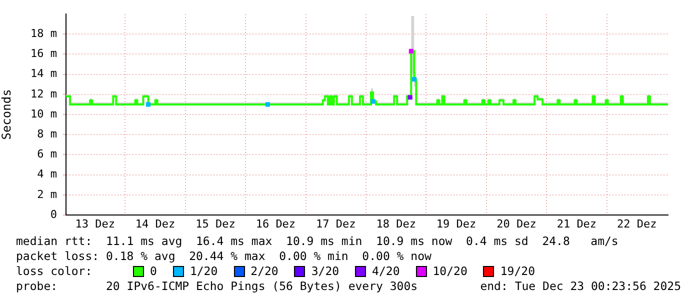 The image size is (697, 297). I want to click on text: median rtt: 11.1 ms avg 16.4 ms max 10.9 ms min 10.9 ms now 0.4 ms sd 24.8 am/s, so click(318, 241).